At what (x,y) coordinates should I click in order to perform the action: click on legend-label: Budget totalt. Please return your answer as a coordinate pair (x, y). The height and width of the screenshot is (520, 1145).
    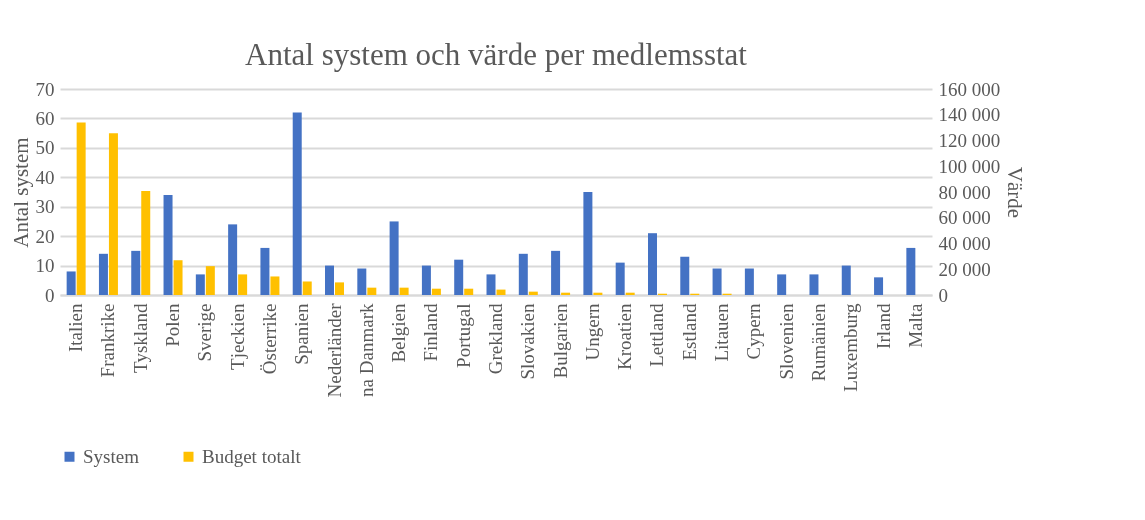
    Looking at the image, I should click on (252, 456).